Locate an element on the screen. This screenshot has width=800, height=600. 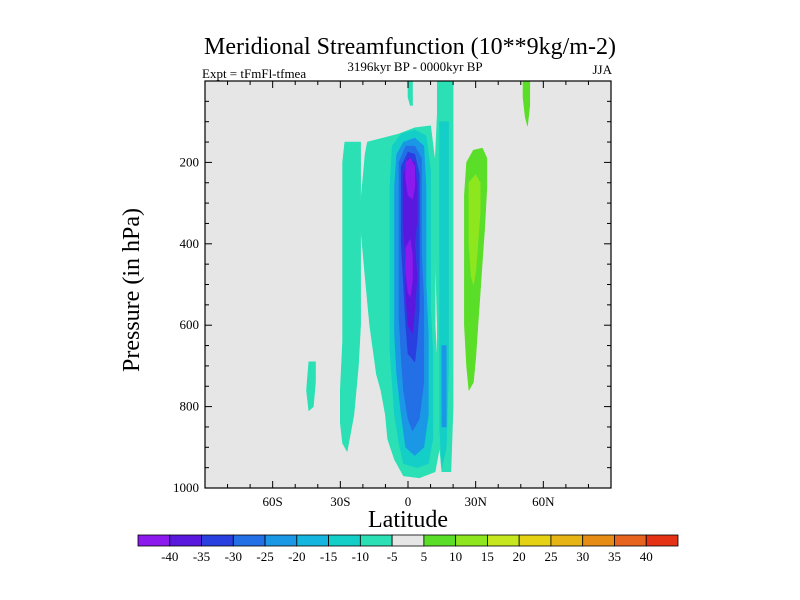
colorbar-label: -35 is located at coordinates (201, 556).